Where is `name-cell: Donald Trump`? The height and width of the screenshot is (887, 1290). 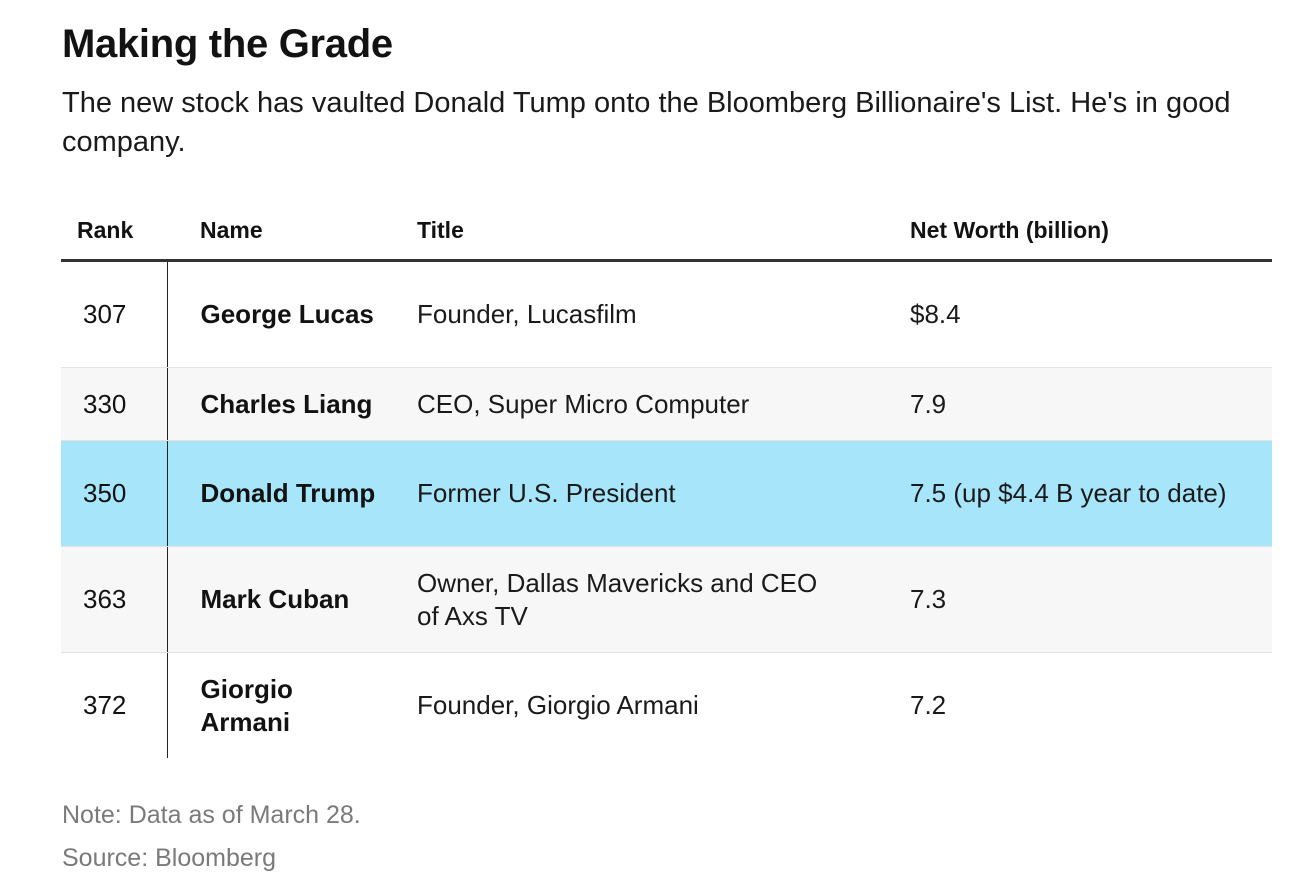
name-cell: Donald Trump is located at coordinates (287, 493).